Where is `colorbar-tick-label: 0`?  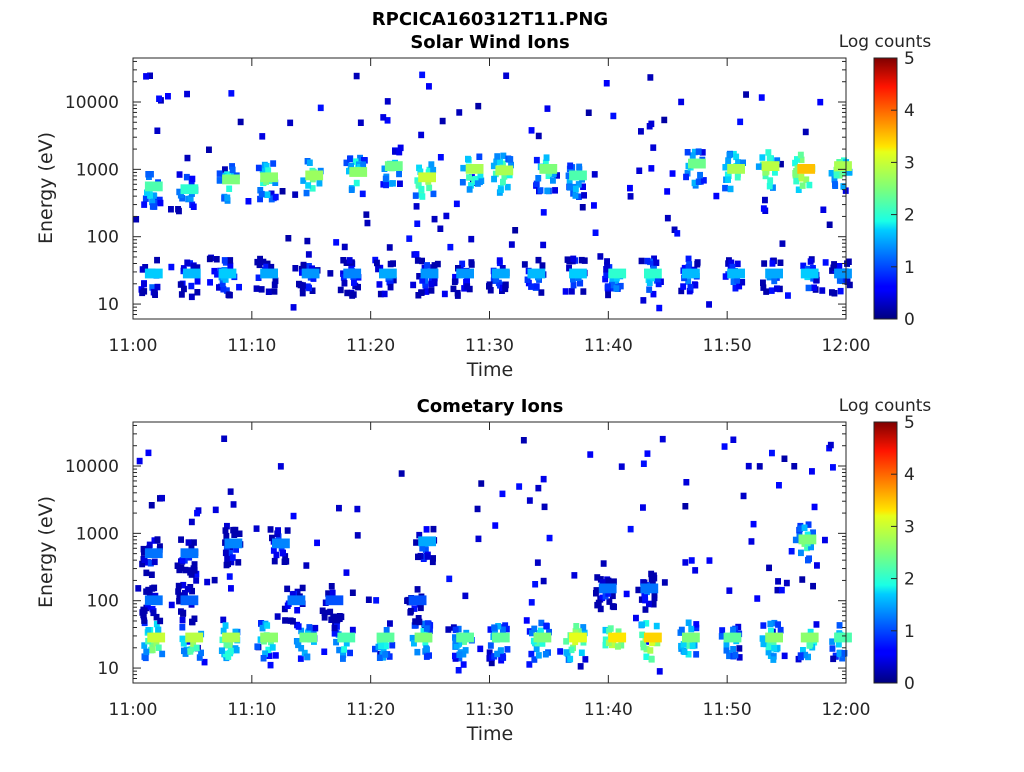 colorbar-tick-label: 0 is located at coordinates (909, 684).